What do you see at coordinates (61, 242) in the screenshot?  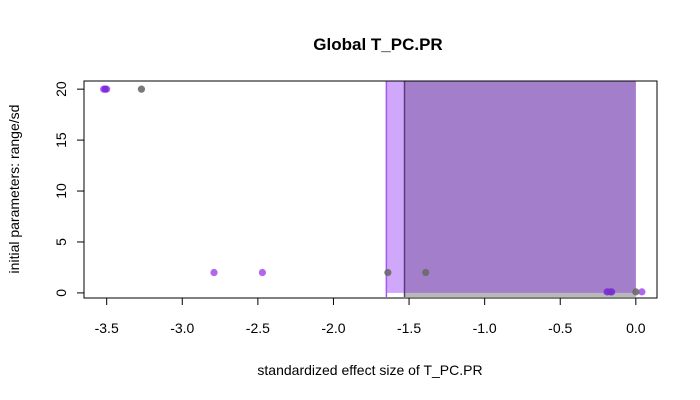 I see `y-tick-label: 5` at bounding box center [61, 242].